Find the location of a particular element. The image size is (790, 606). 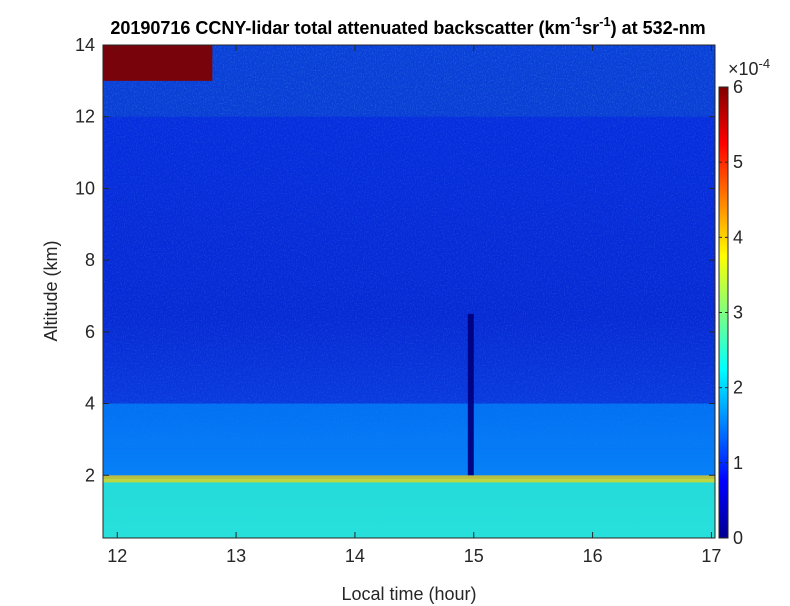

x-tick-label: 12 is located at coordinates (117, 556).